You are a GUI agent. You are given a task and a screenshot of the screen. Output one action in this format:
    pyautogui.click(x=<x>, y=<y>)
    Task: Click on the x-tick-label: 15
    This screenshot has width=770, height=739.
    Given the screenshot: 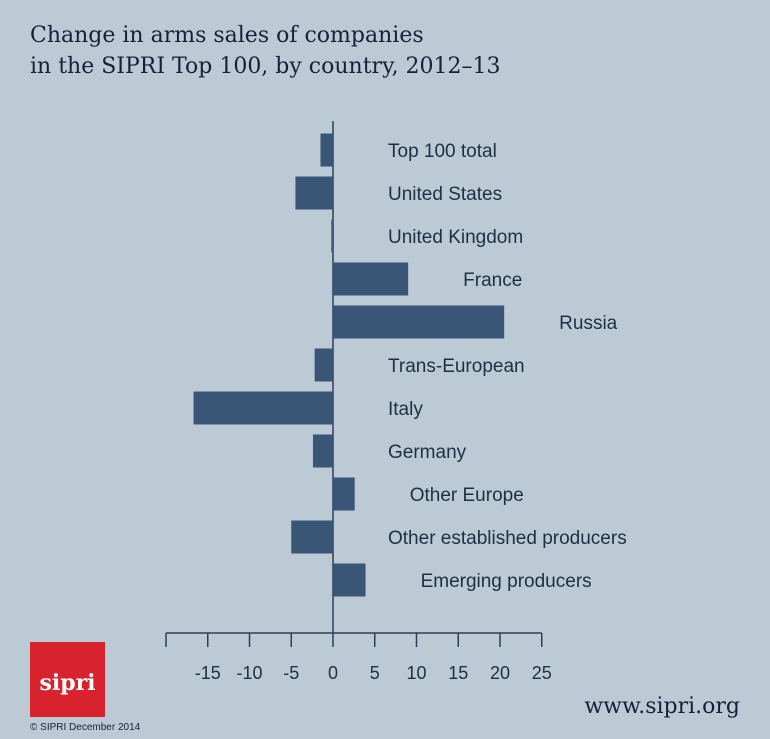 What is the action you would take?
    pyautogui.click(x=458, y=673)
    